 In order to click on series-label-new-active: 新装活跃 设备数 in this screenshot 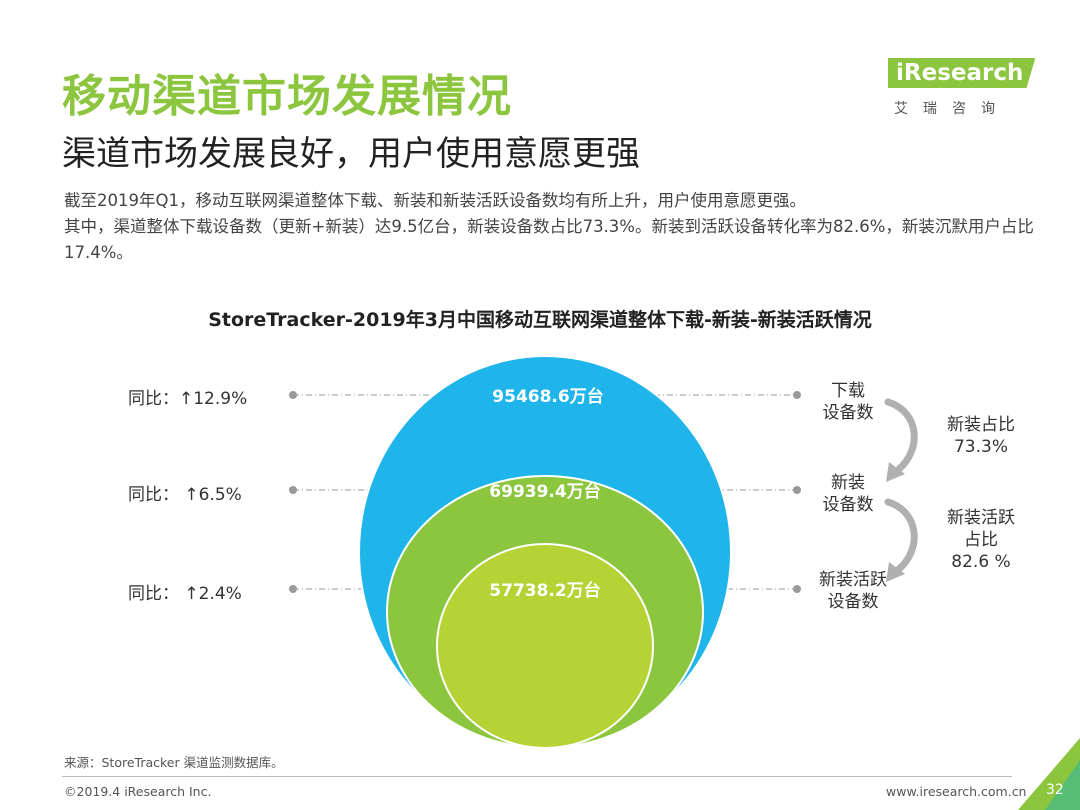, I will do `click(853, 591)`.